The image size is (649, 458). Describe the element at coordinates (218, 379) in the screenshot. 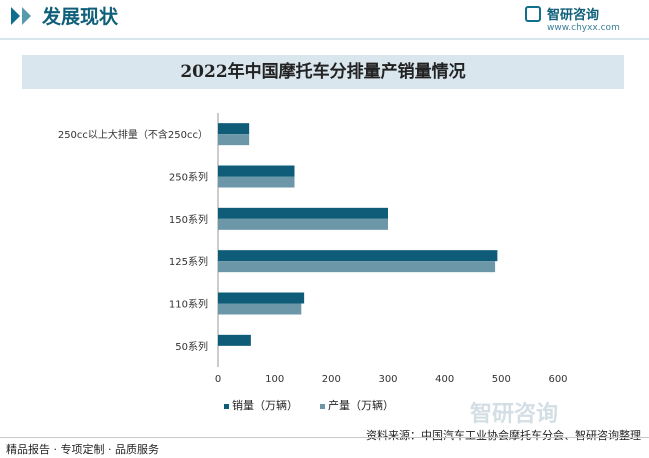

I see `x-tick-label: 0` at that location.